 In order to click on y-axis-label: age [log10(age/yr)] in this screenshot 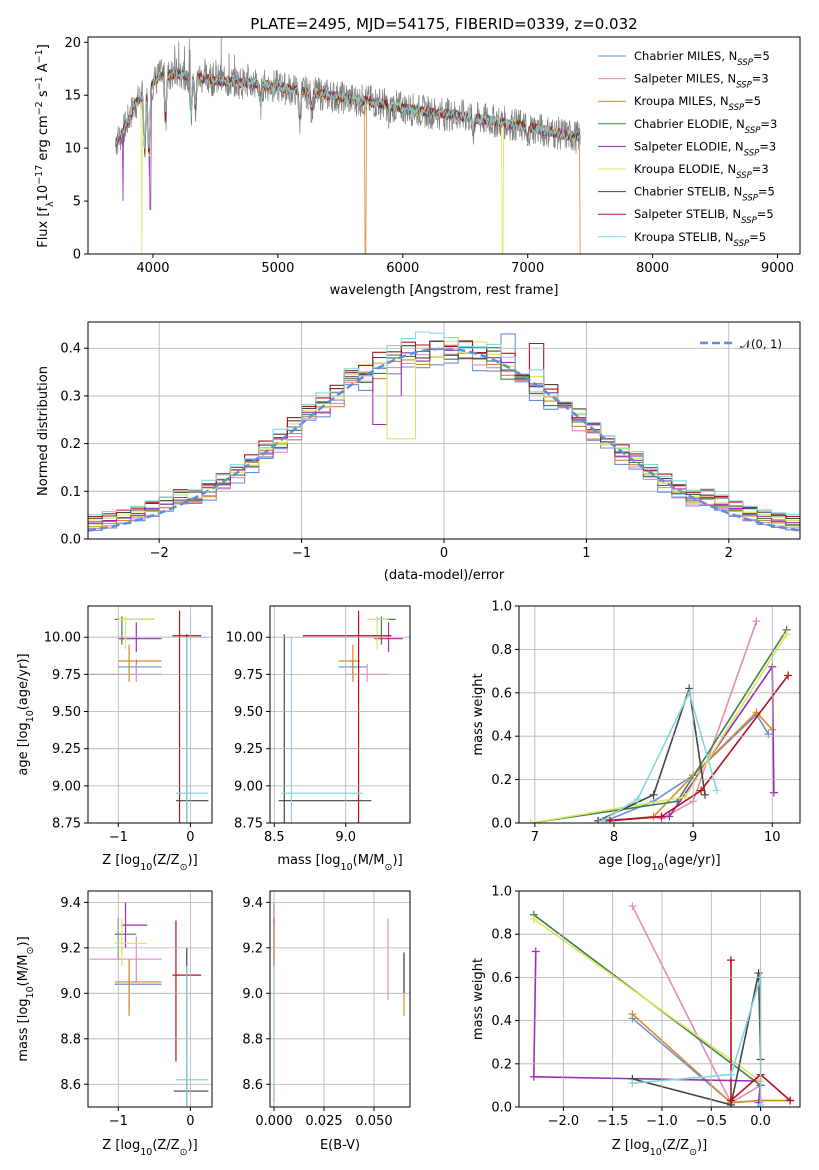, I will do `click(26, 714)`.